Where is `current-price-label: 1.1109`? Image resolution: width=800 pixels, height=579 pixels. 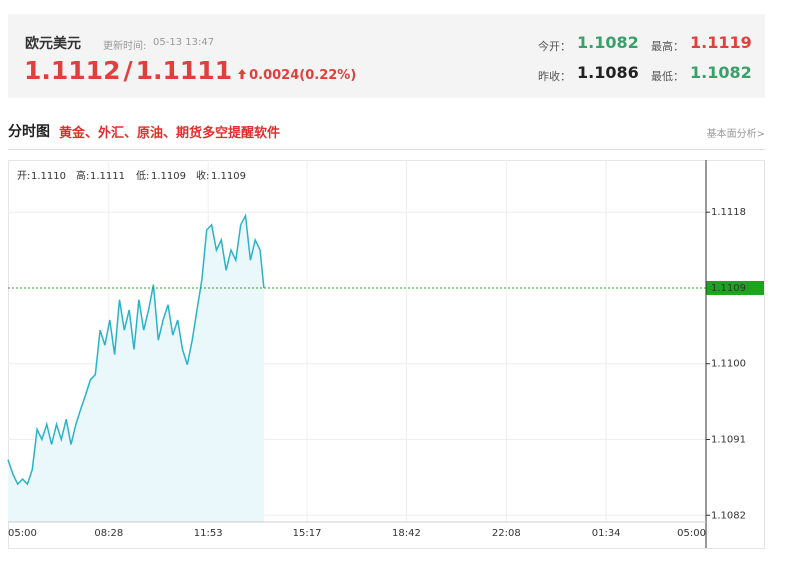
current-price-label: 1.1109 is located at coordinates (728, 288).